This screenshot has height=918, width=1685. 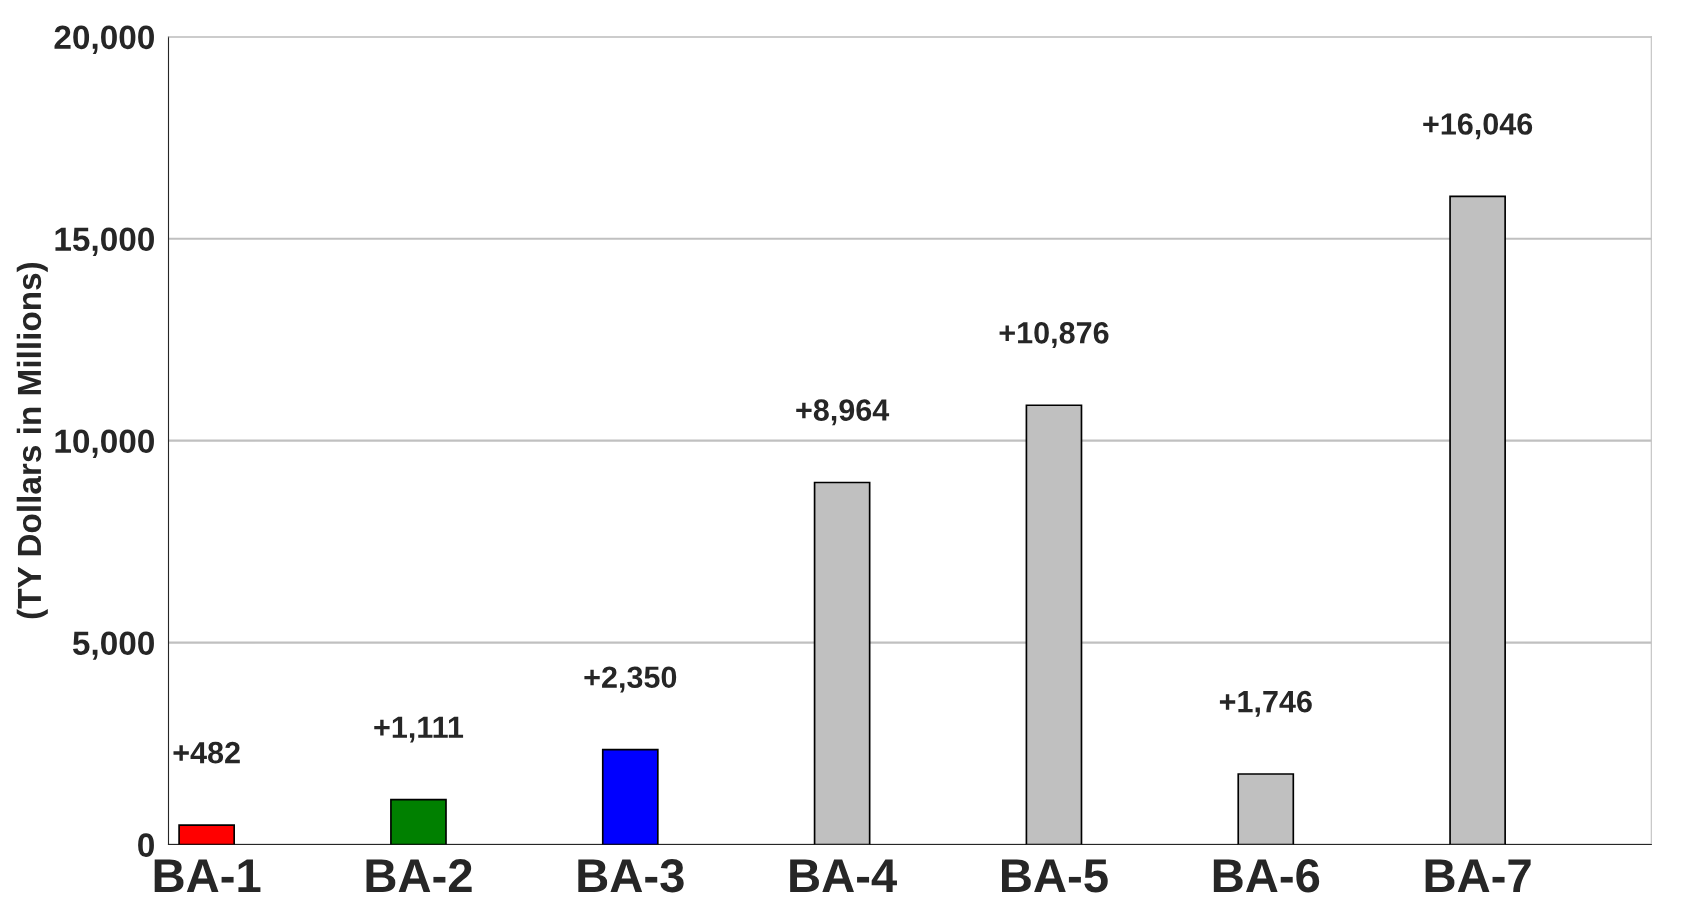 What do you see at coordinates (1055, 876) in the screenshot?
I see `x-tick-label: BA-5` at bounding box center [1055, 876].